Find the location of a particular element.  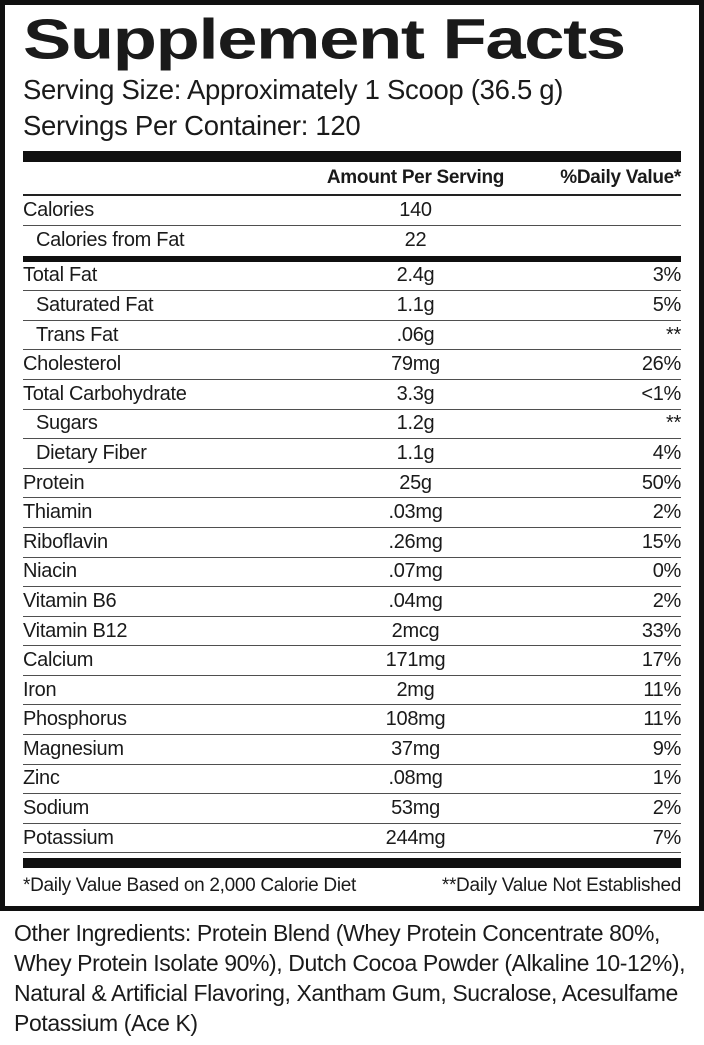

thick-divider-bottom is located at coordinates (352, 863).